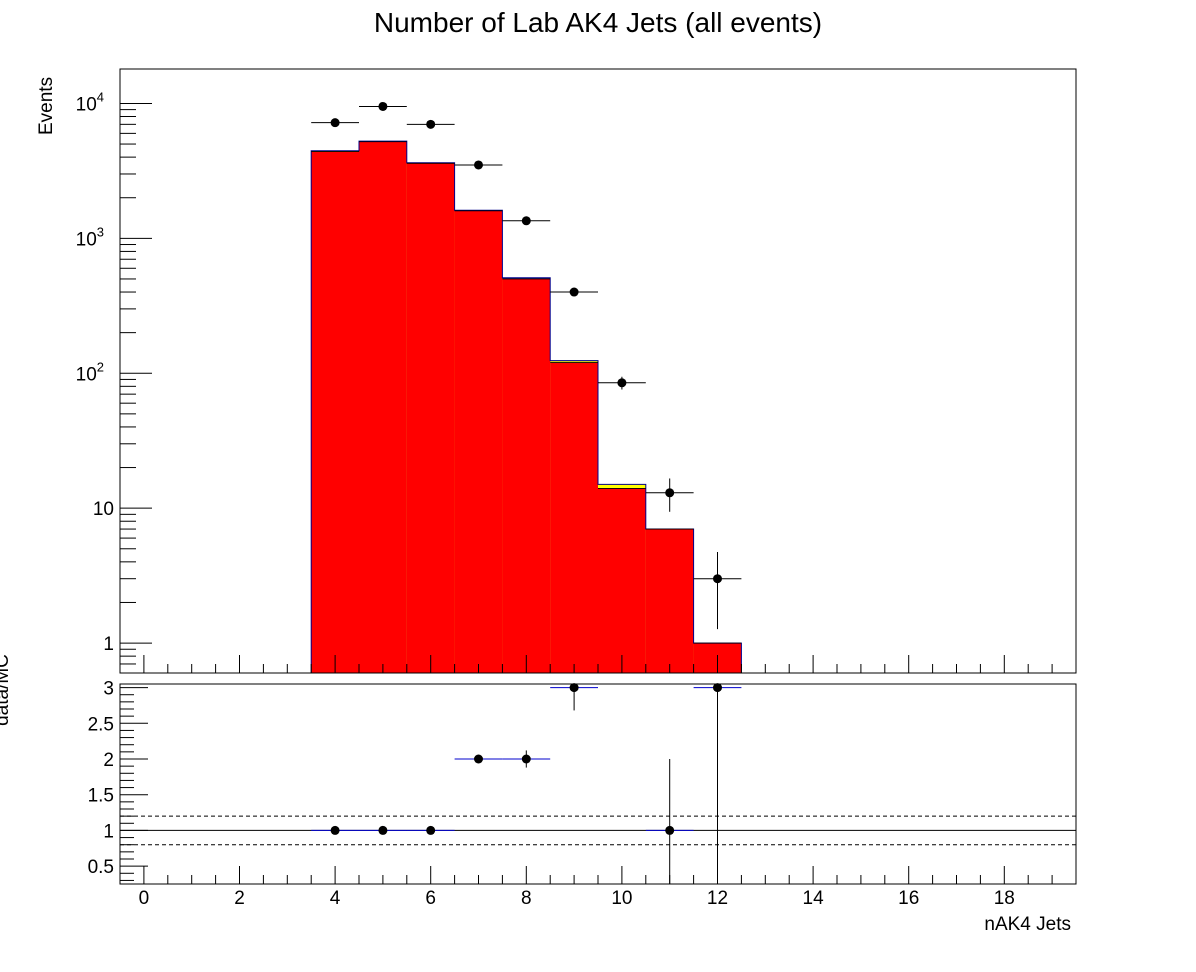 This screenshot has height=972, width=1196. I want to click on ratio-ytick-label-3: 2, so click(108, 760).